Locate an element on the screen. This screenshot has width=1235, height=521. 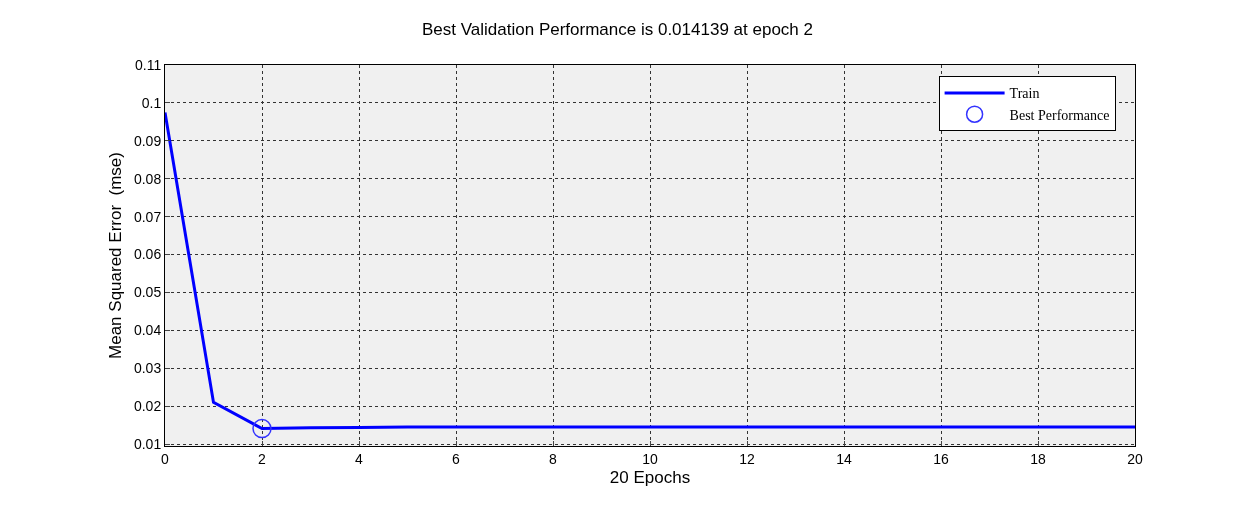
x-tick-label: 20 is located at coordinates (1135, 458).